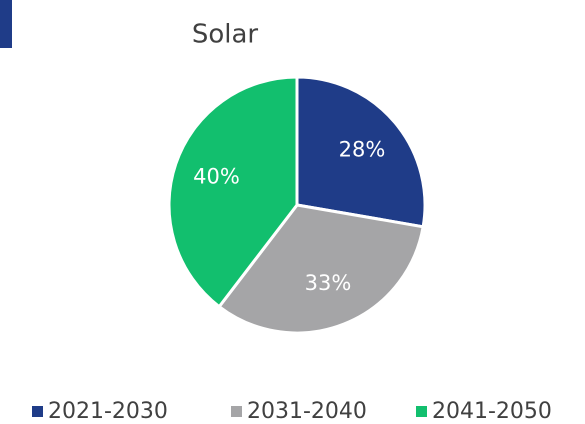 The height and width of the screenshot is (424, 585). Describe the element at coordinates (216, 177) in the screenshot. I see `data-label: 40%` at that location.